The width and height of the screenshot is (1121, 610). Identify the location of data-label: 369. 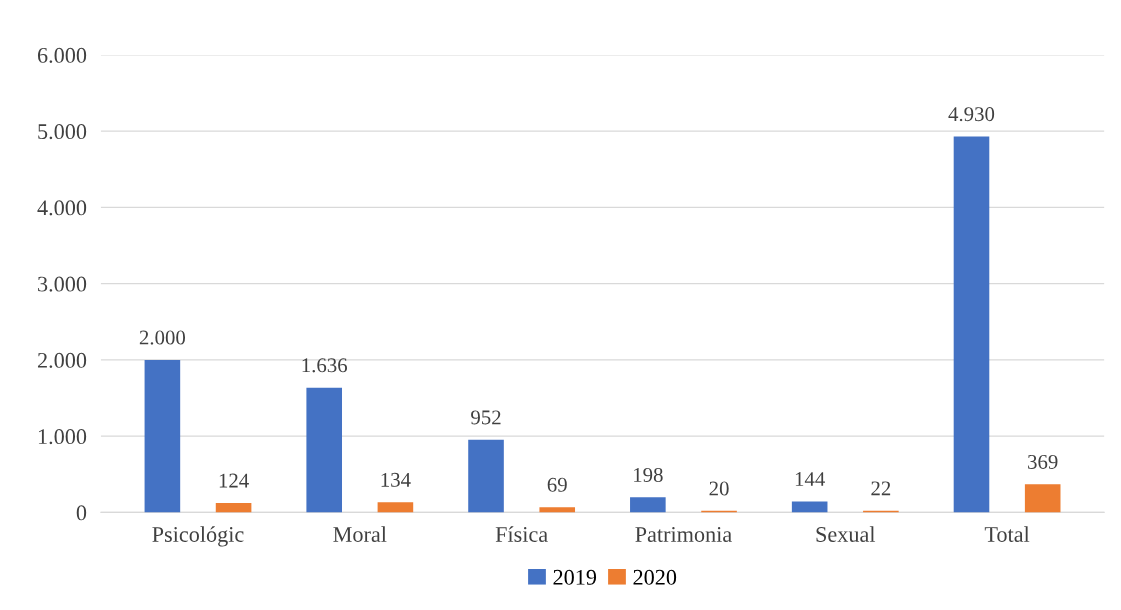
(1043, 461).